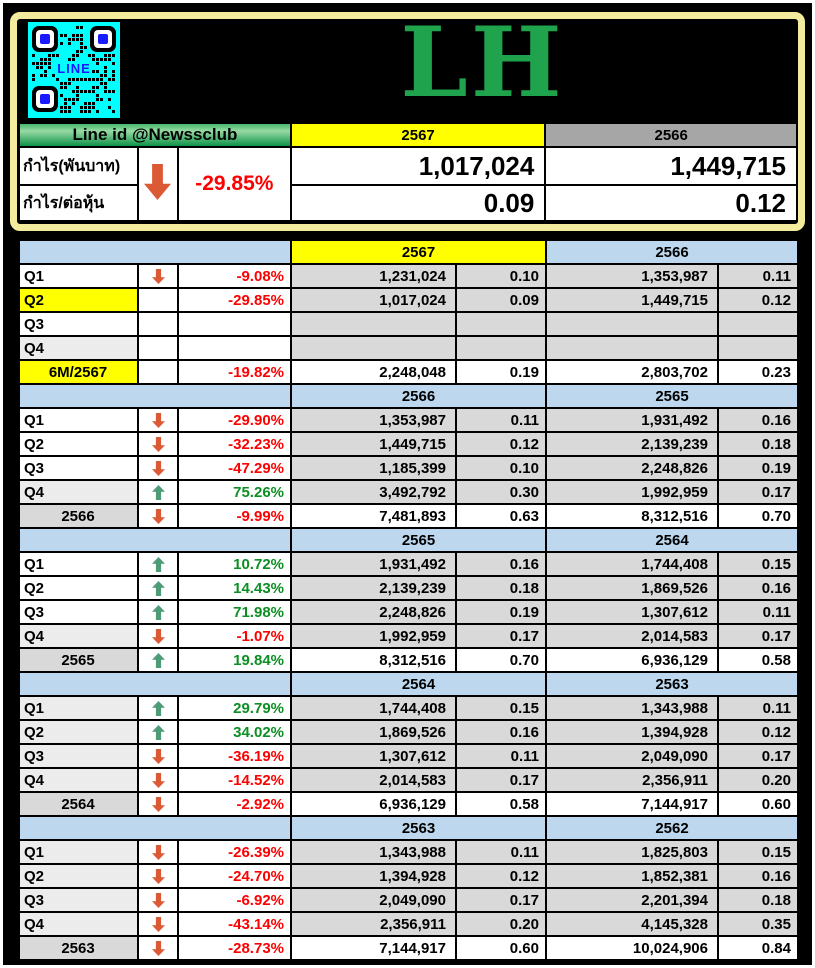 Image resolution: width=815 pixels, height=968 pixels. Describe the element at coordinates (373, 612) in the screenshot. I see `profit-current: 2,248,826` at that location.